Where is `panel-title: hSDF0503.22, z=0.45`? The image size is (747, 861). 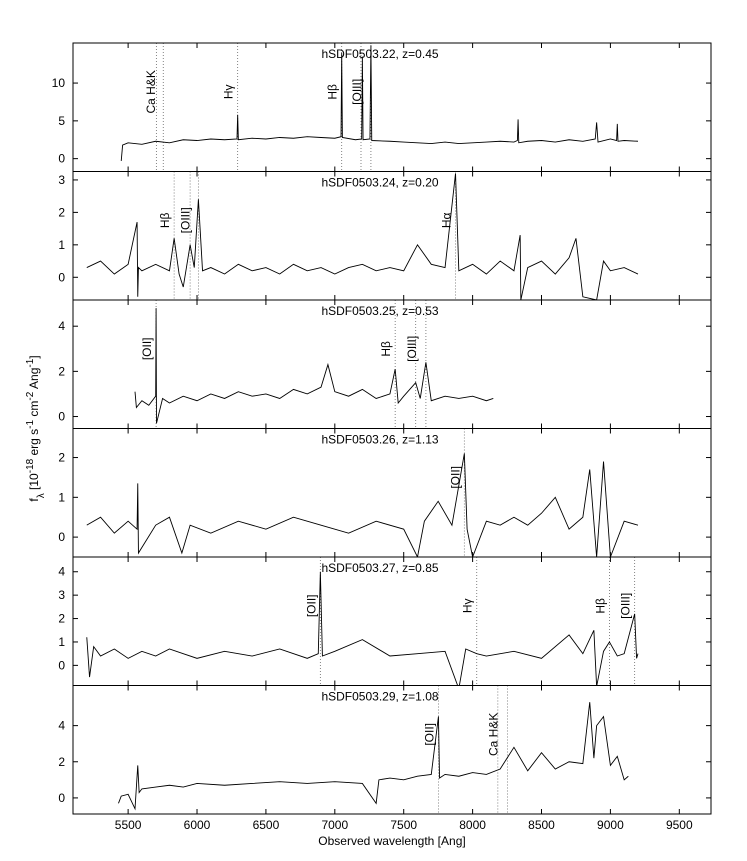
panel-title: hSDF0503.22, z=0.45 is located at coordinates (379, 54).